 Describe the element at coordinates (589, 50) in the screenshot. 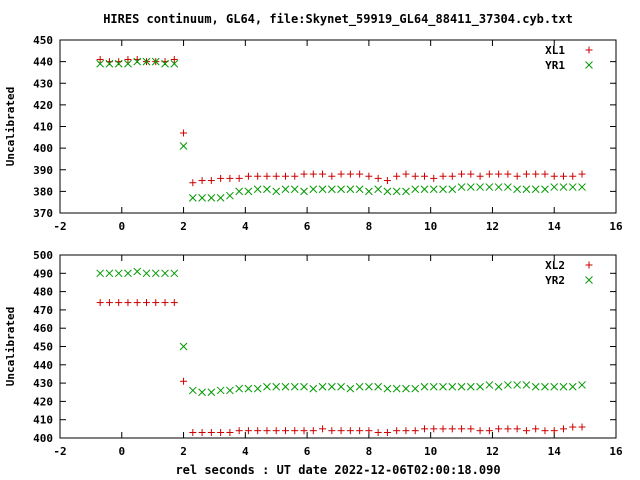

I see `legend-marker-xl1` at that location.